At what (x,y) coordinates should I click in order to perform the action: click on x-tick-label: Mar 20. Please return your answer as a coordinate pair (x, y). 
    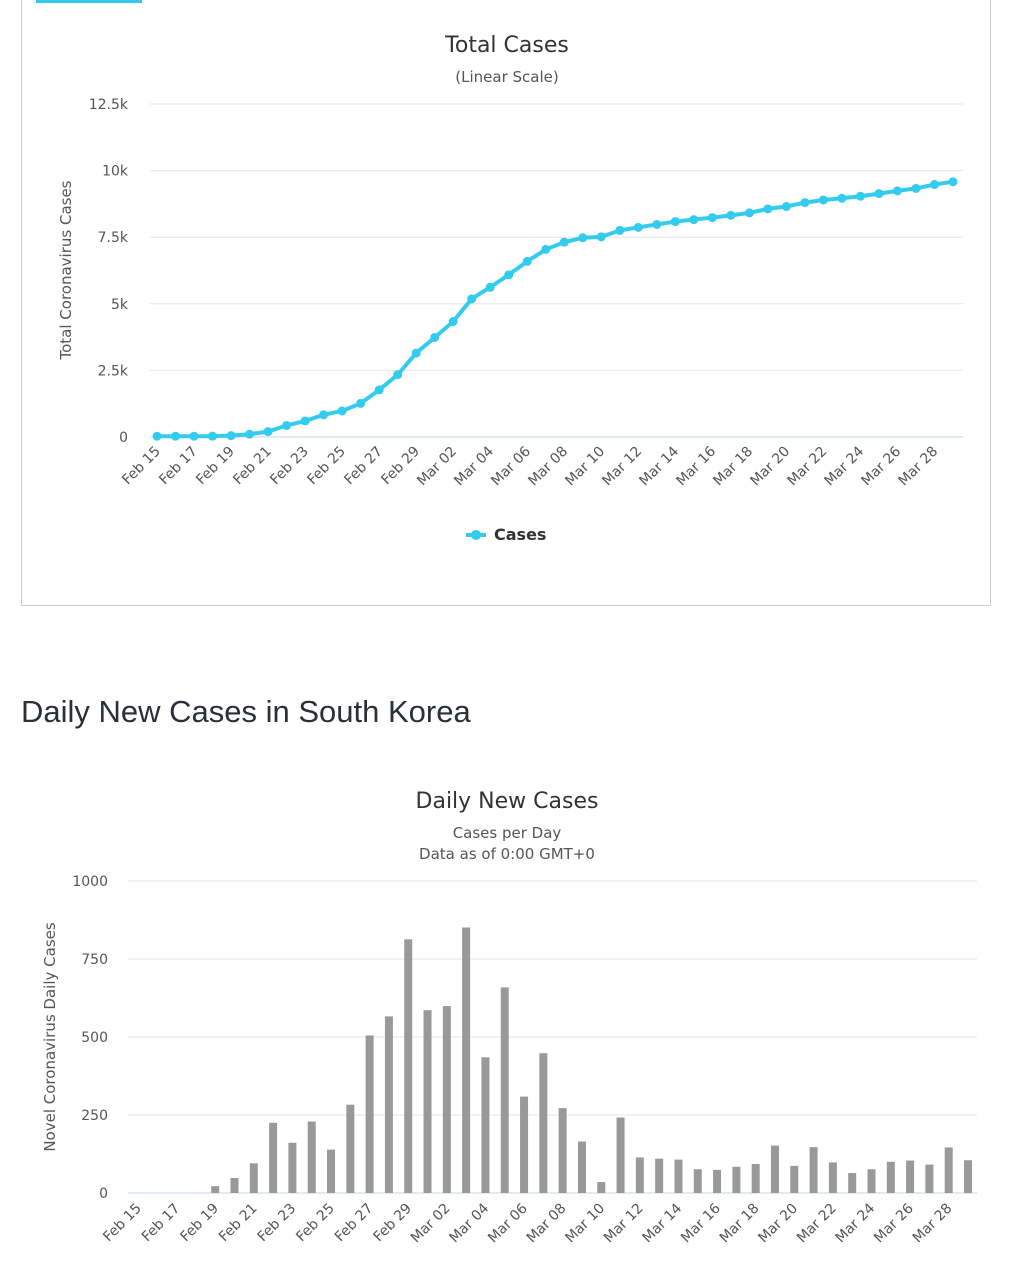
    Looking at the image, I should click on (778, 1224).